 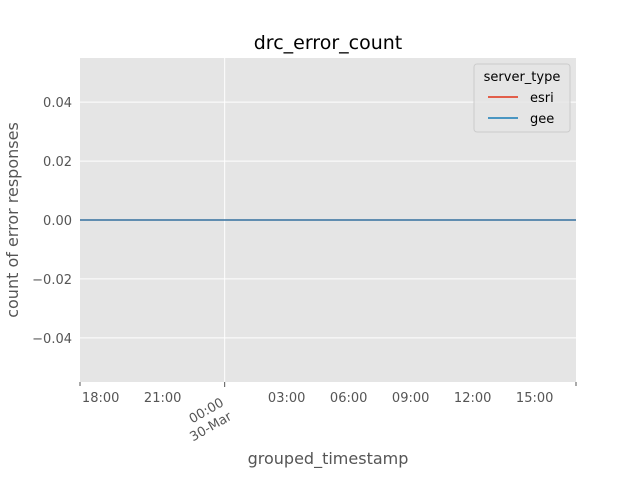 I want to click on legend-box, so click(x=522, y=98).